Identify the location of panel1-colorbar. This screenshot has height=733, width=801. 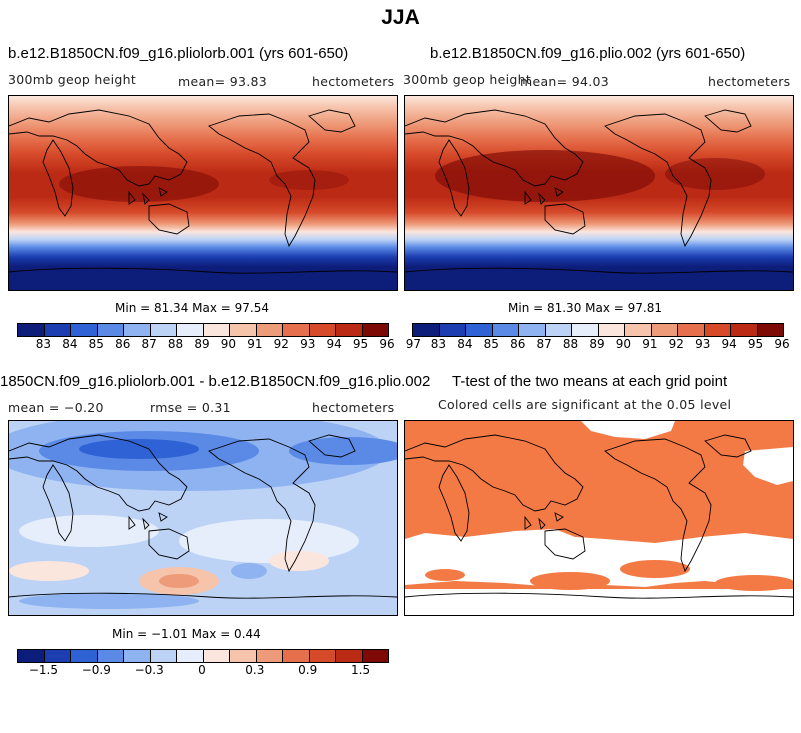
(203, 330).